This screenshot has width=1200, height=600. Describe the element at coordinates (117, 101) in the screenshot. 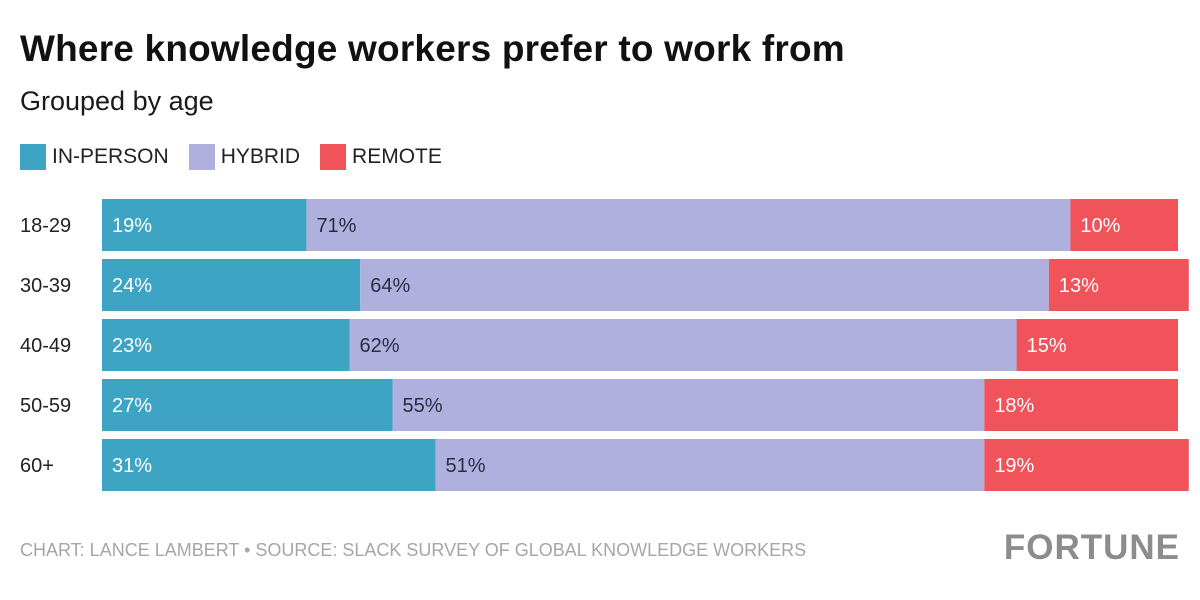

I see `chart-subtitle: Grouped by age` at that location.